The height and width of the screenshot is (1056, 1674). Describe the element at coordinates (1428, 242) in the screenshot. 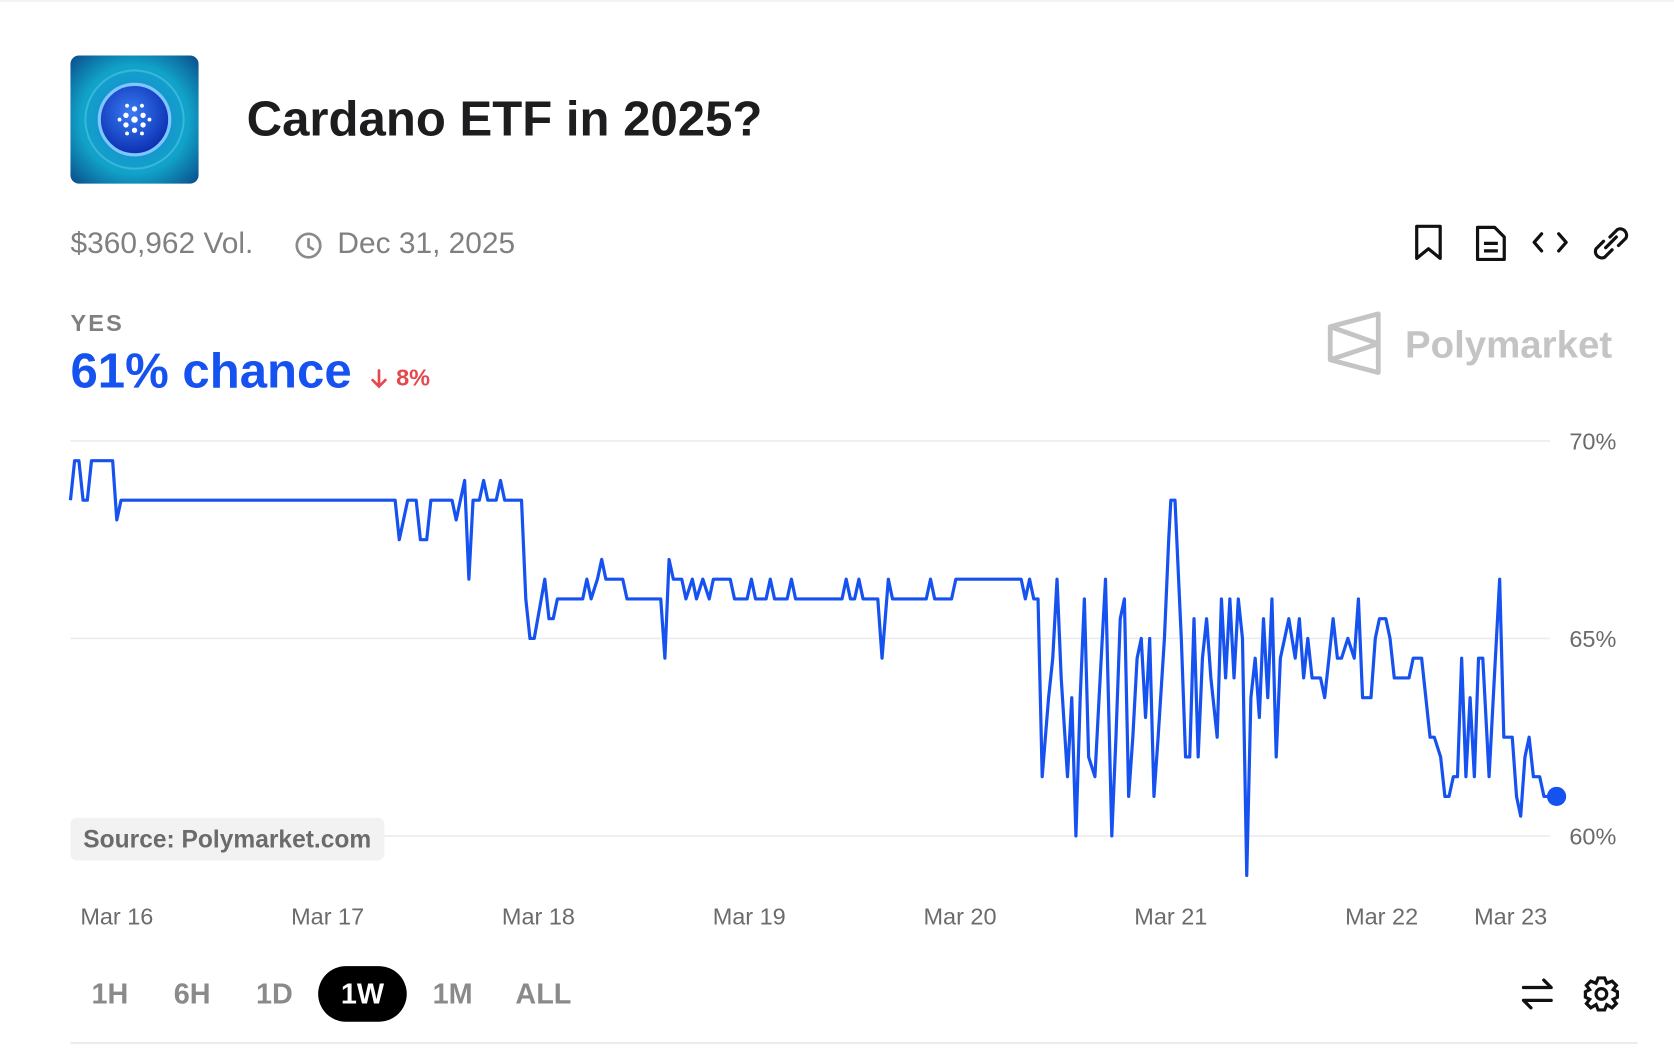

I see `bookmark-icon` at that location.